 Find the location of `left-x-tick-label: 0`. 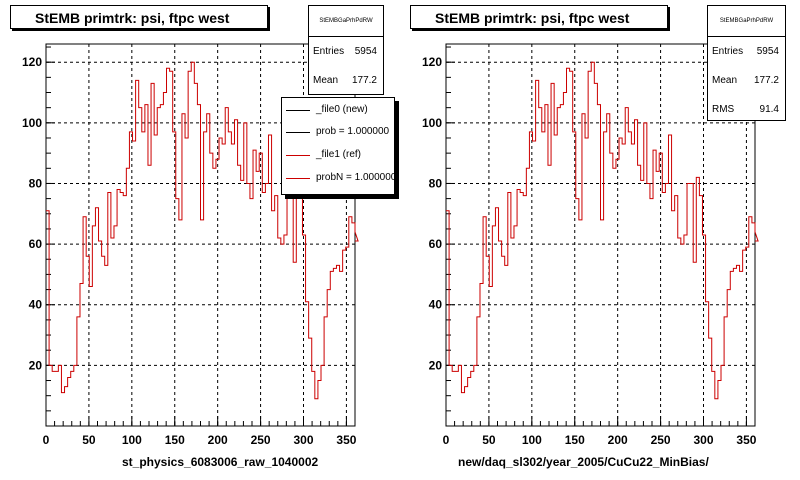

left-x-tick-label: 0 is located at coordinates (46, 440).